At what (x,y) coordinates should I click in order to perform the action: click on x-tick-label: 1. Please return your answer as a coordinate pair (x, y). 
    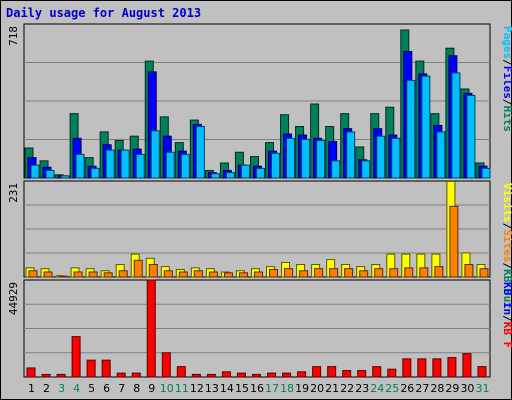
    Looking at the image, I should click on (31, 388).